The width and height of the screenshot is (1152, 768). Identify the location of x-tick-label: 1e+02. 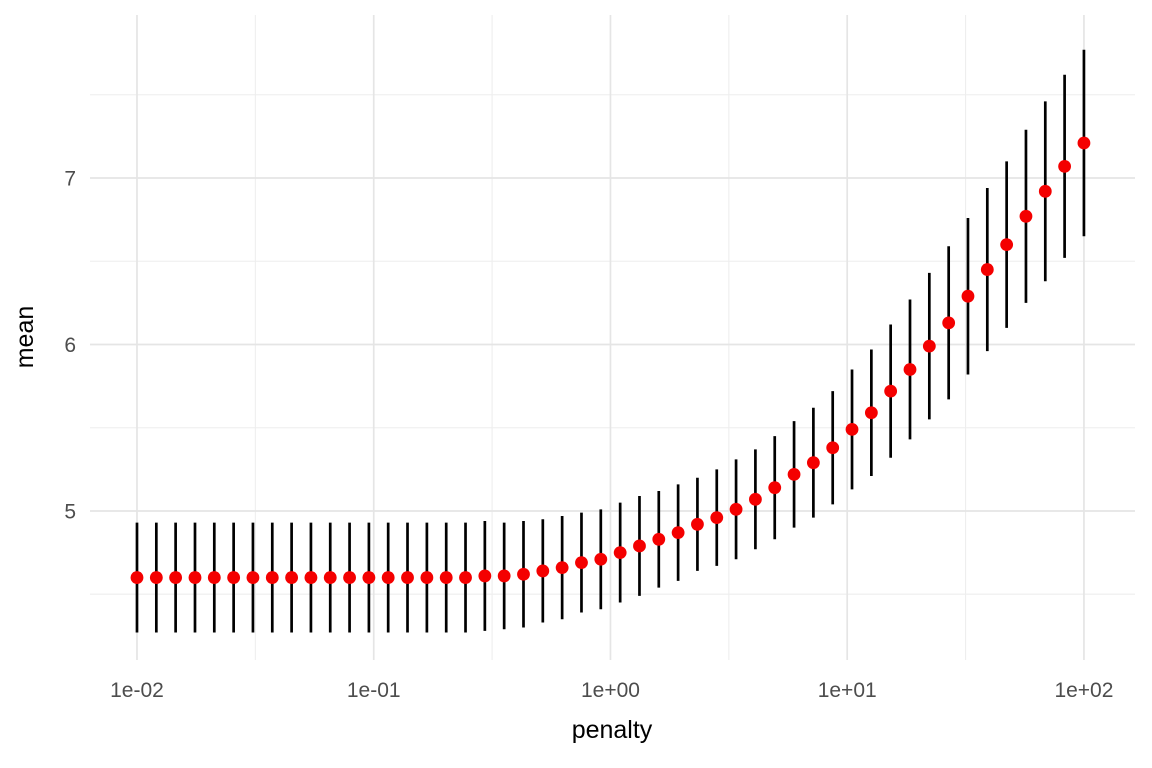
(1083, 690).